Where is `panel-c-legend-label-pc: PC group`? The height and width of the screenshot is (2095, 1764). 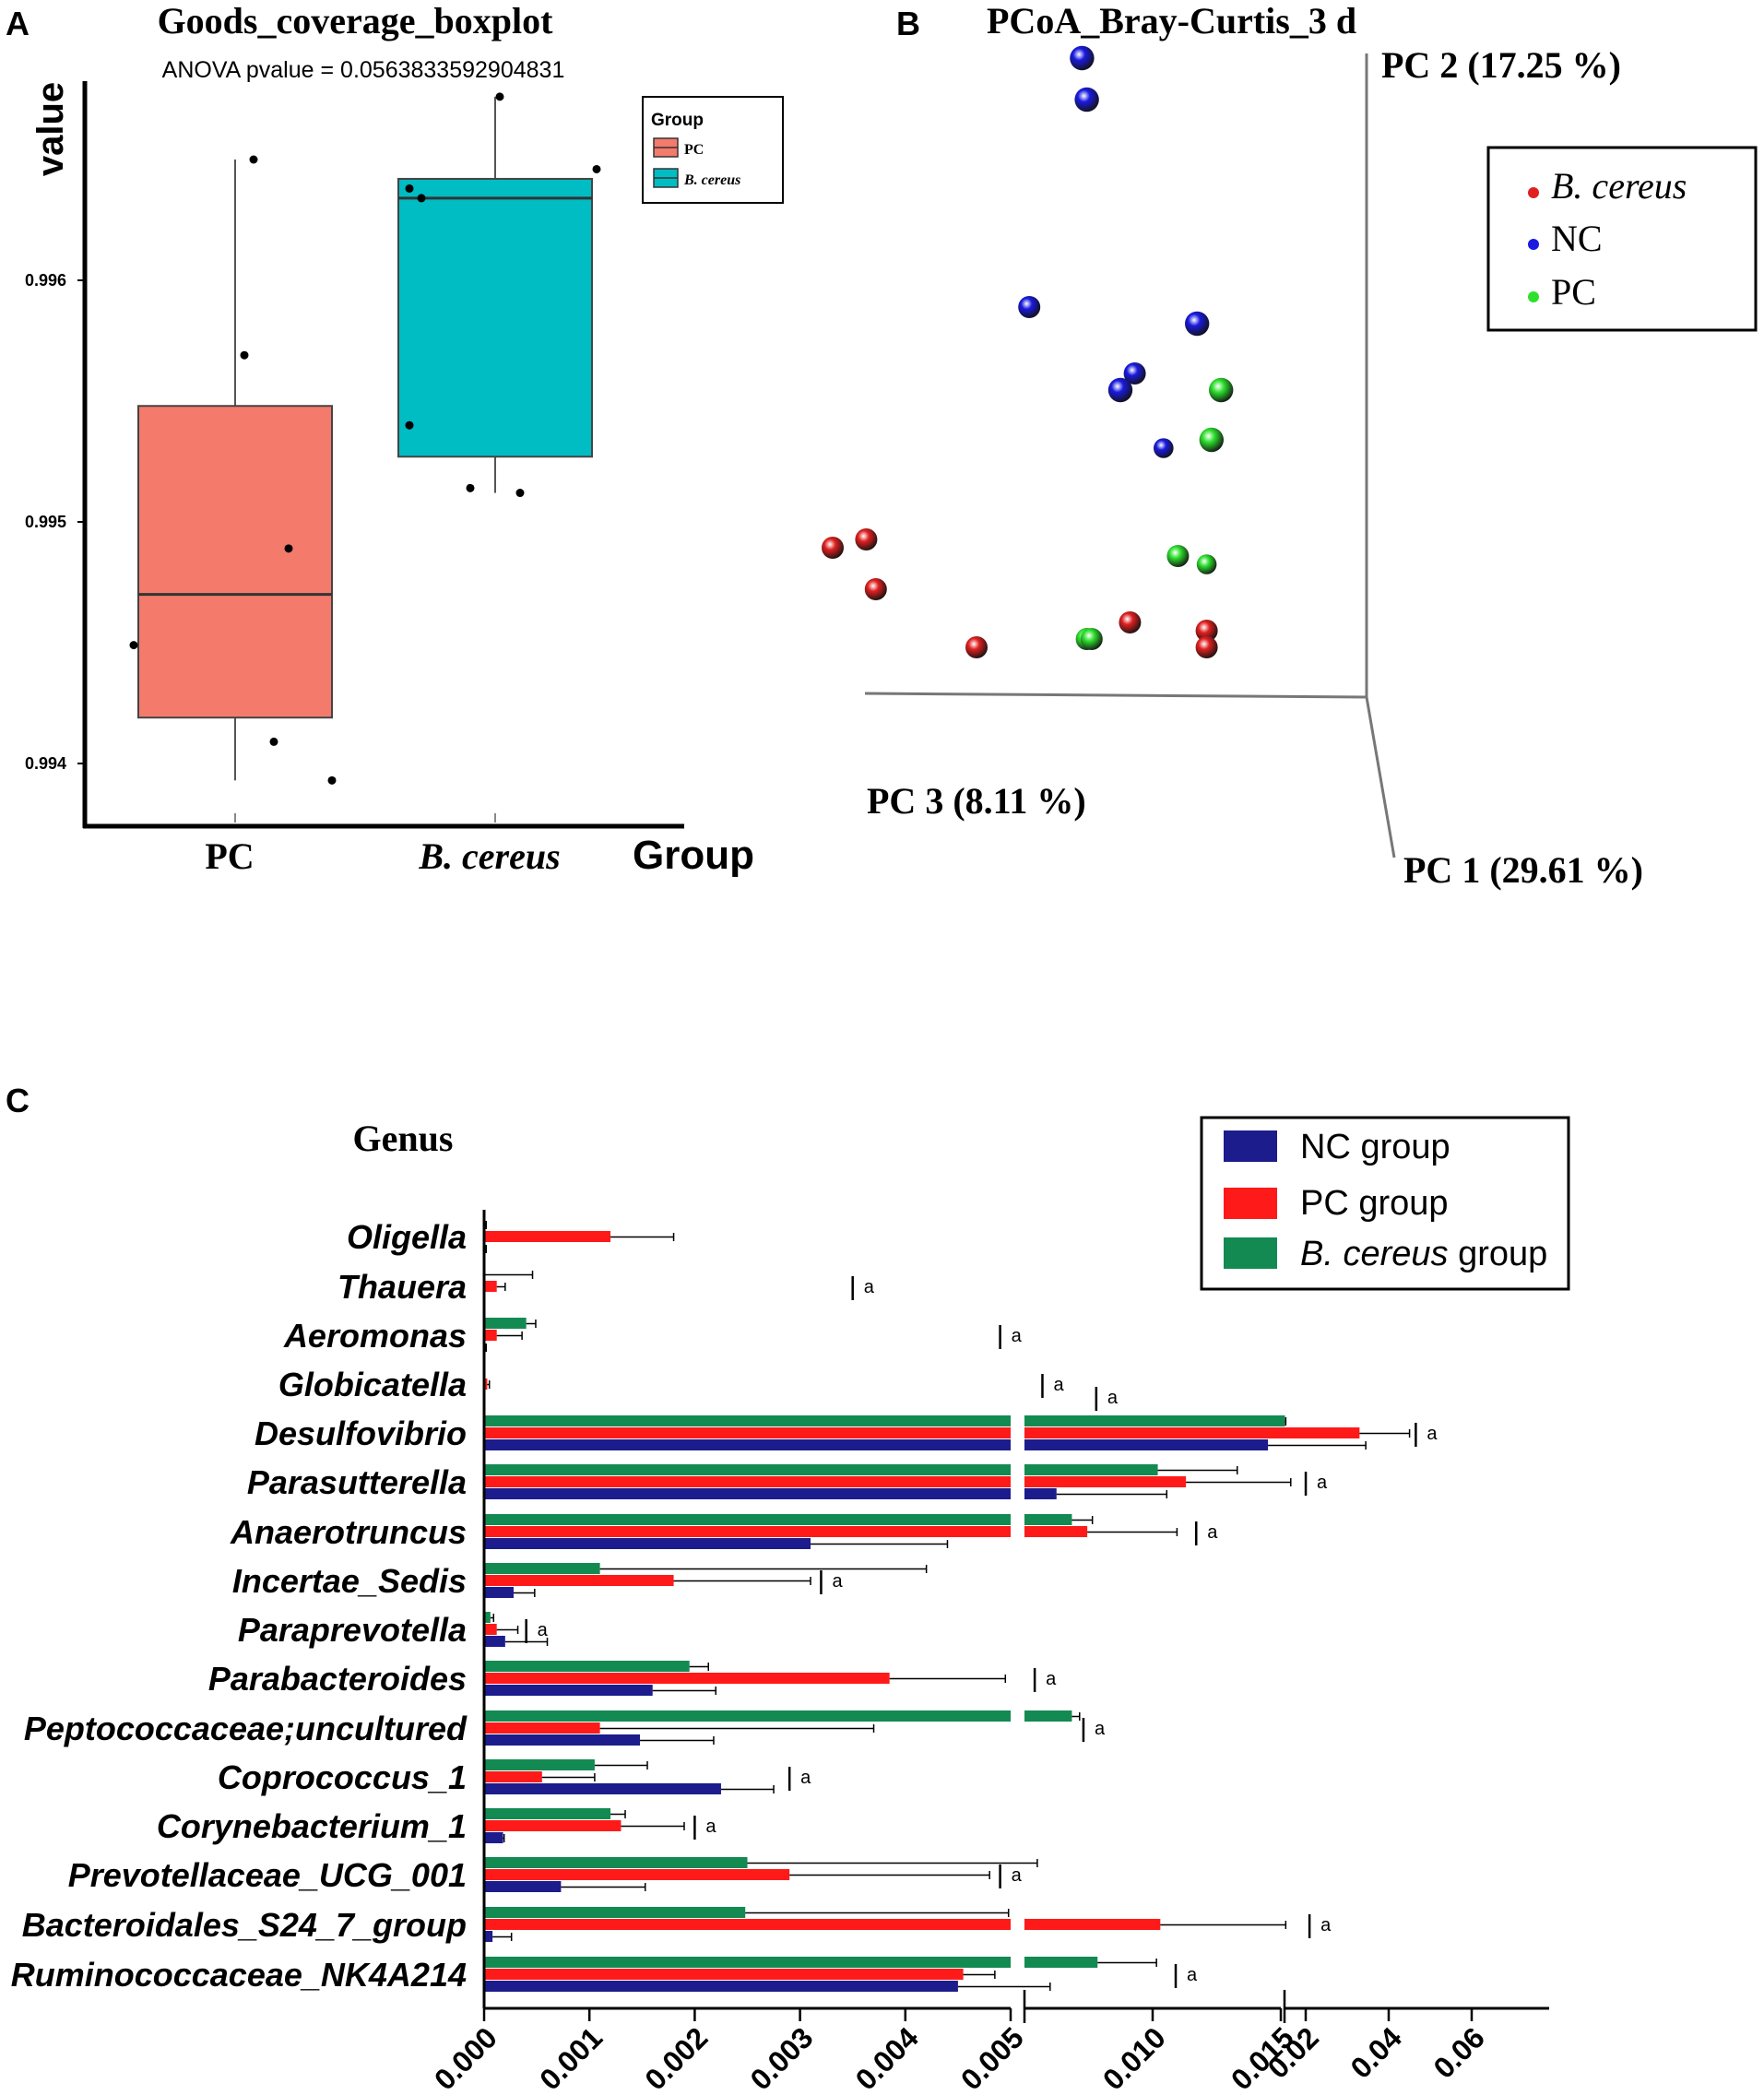 panel-c-legend-label-pc: PC group is located at coordinates (1374, 1204).